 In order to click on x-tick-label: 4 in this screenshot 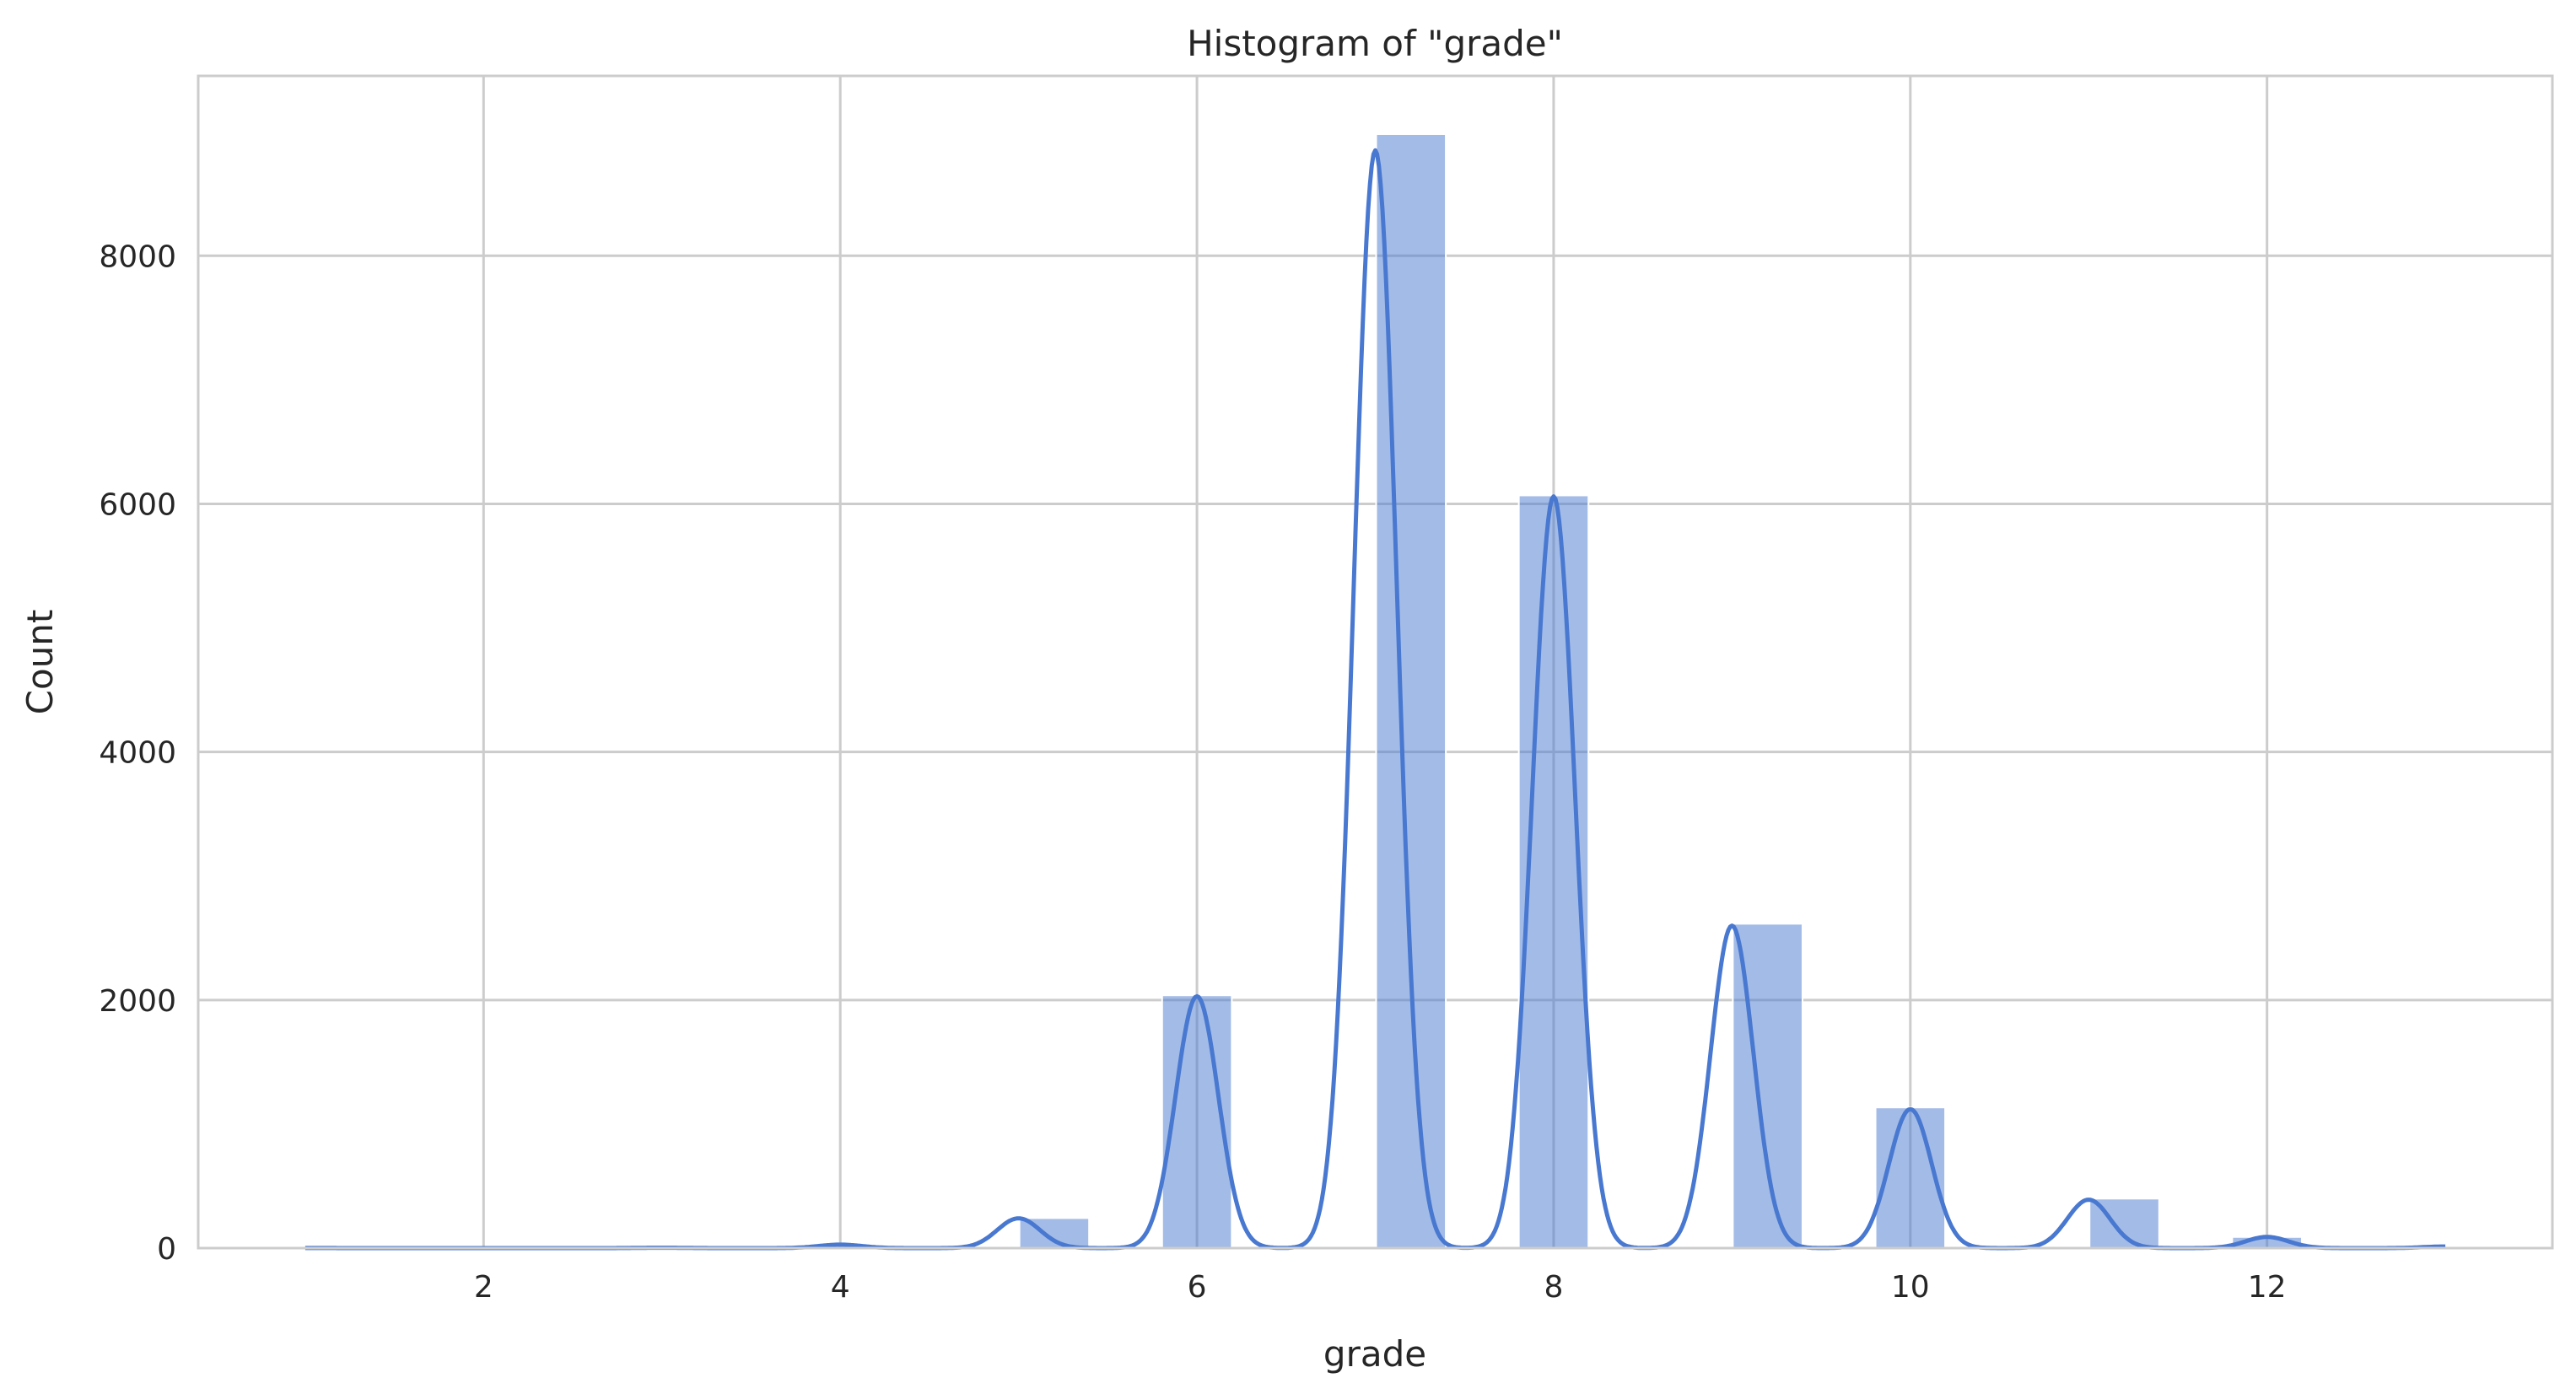, I will do `click(840, 1287)`.